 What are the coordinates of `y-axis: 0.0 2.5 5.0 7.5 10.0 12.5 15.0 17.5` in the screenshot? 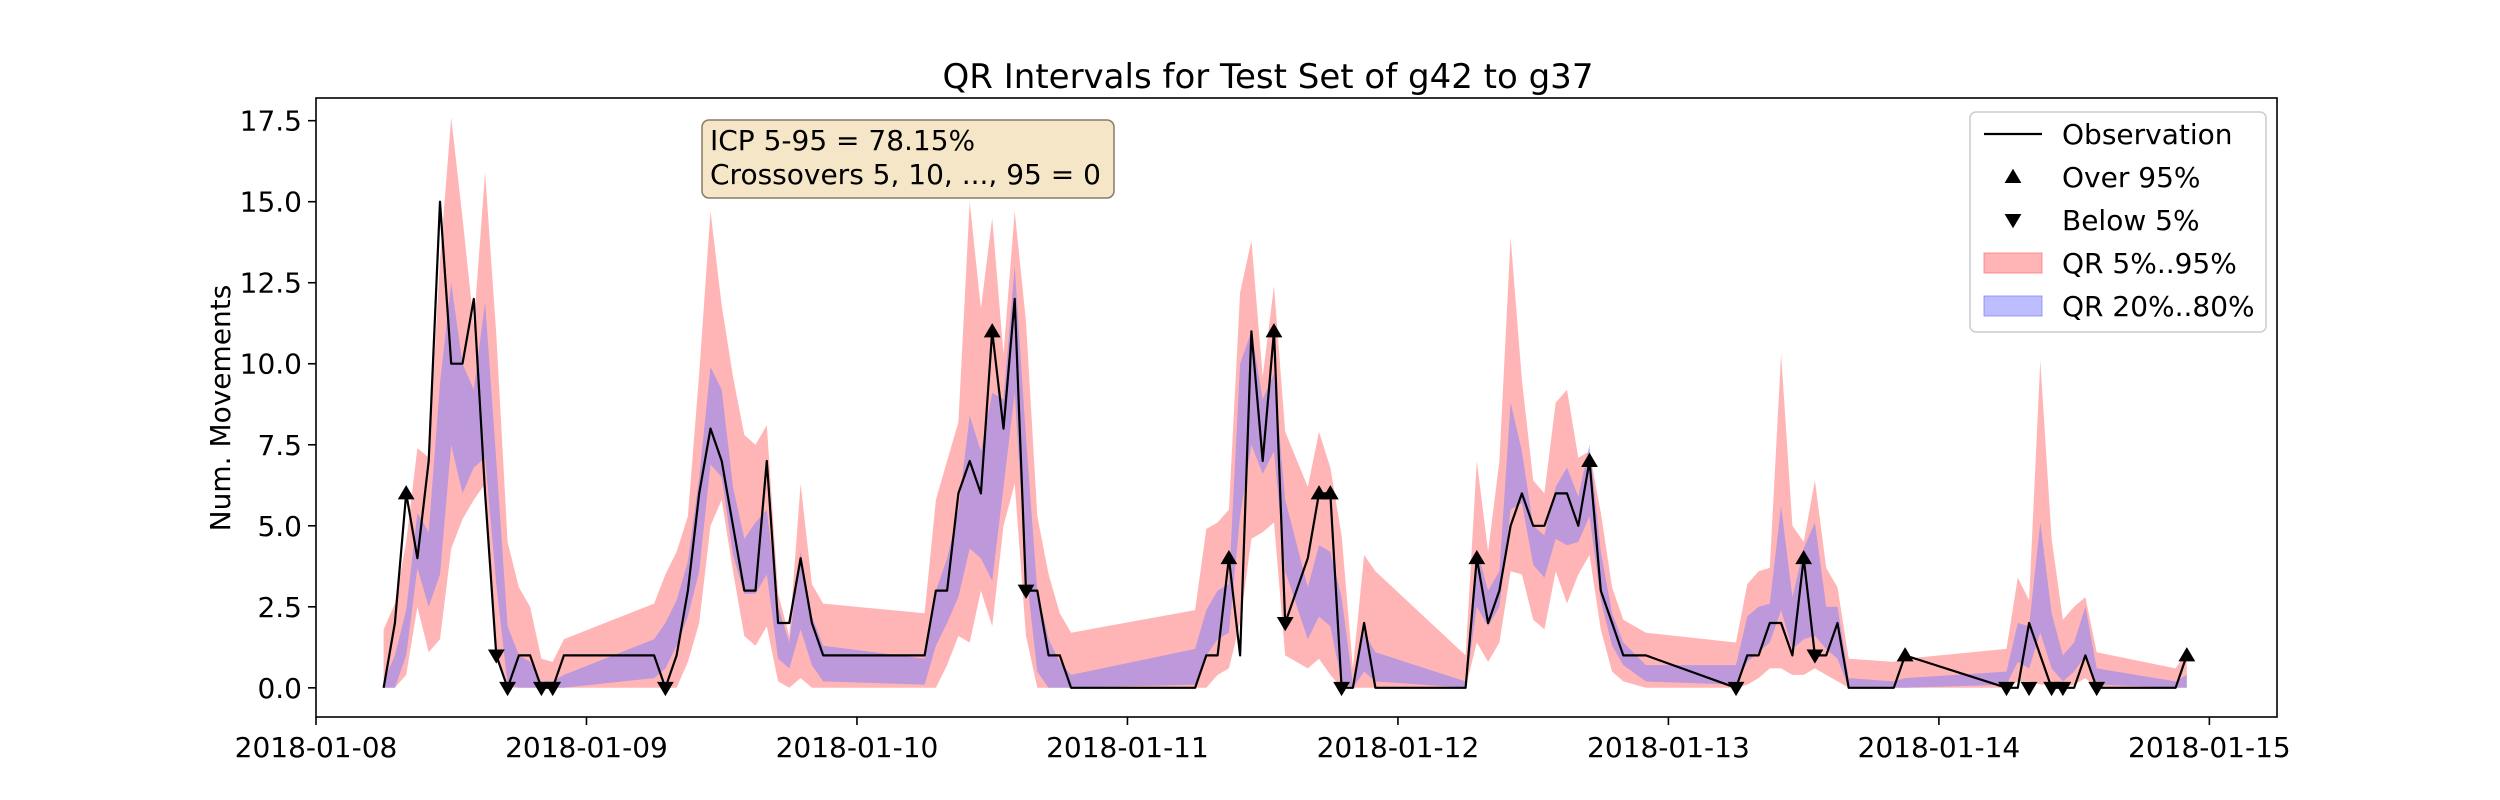 It's located at (278, 405).